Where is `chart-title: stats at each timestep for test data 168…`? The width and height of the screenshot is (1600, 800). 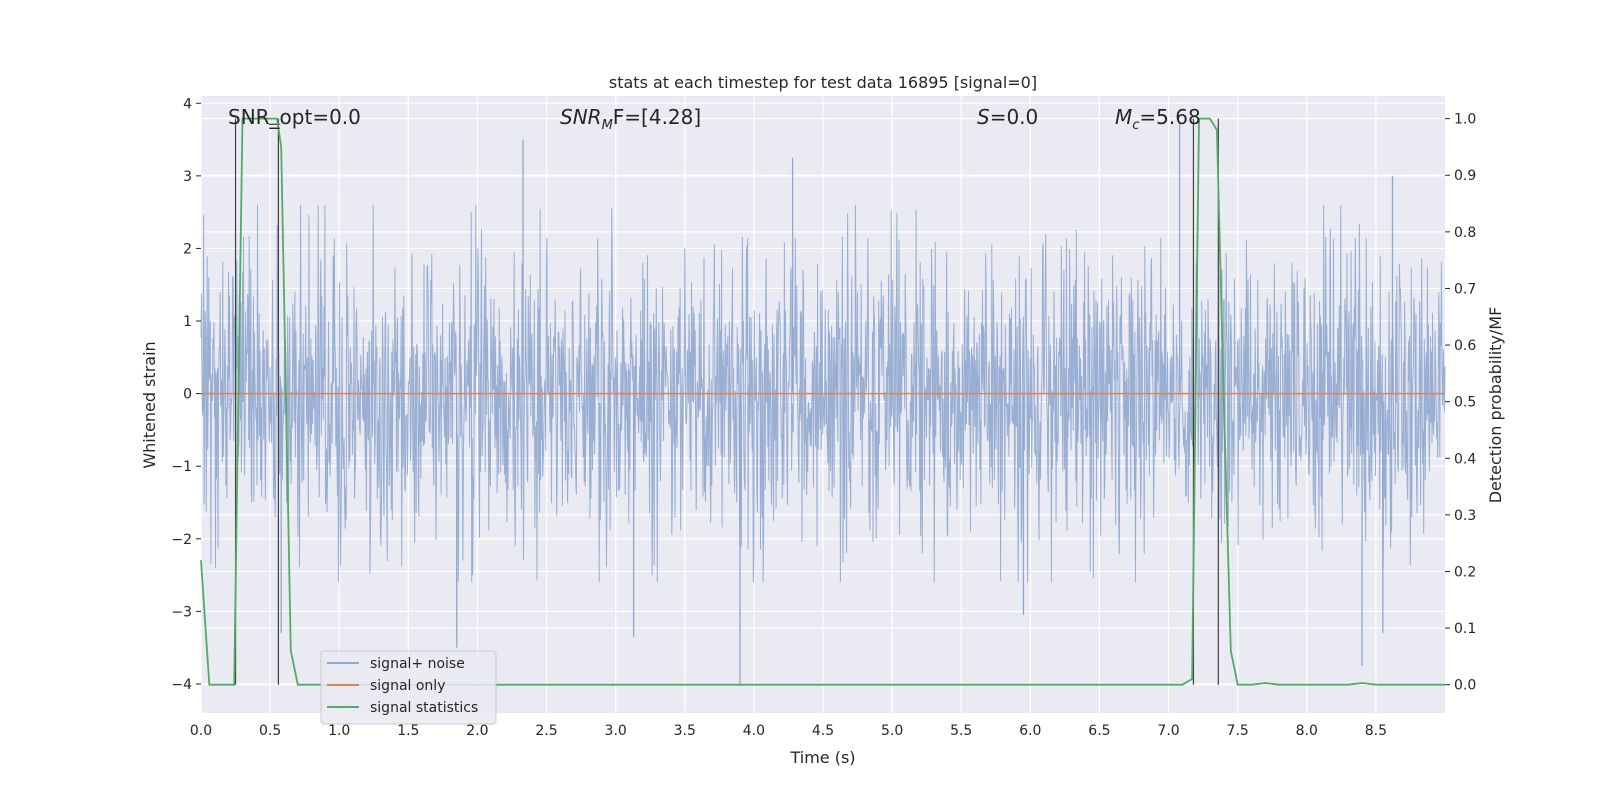 chart-title: stats at each timestep for test data 168… is located at coordinates (823, 82).